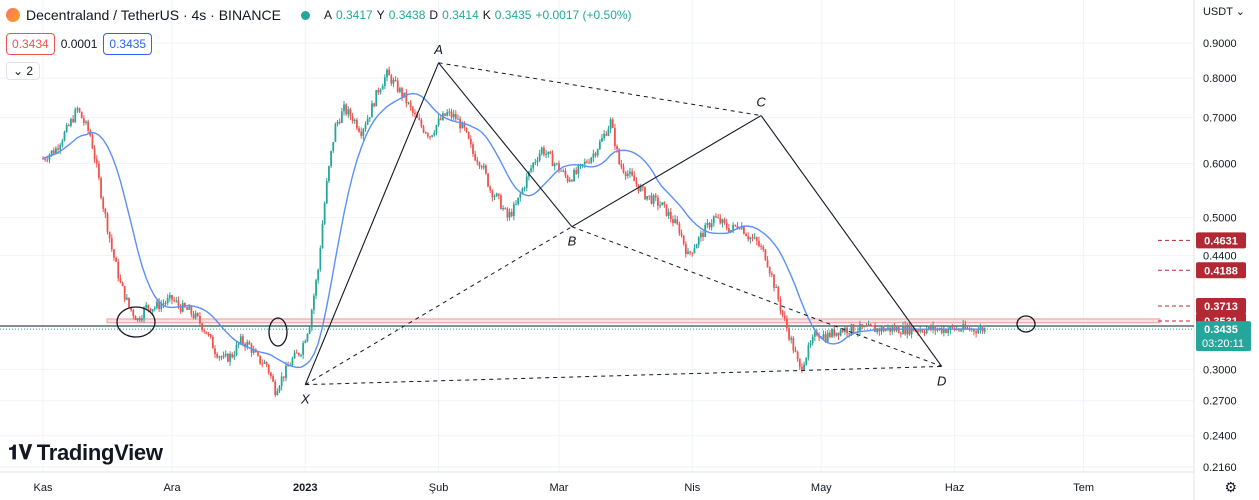 The width and height of the screenshot is (1259, 500). I want to click on y-tick-label: 0.9000, so click(1220, 44).